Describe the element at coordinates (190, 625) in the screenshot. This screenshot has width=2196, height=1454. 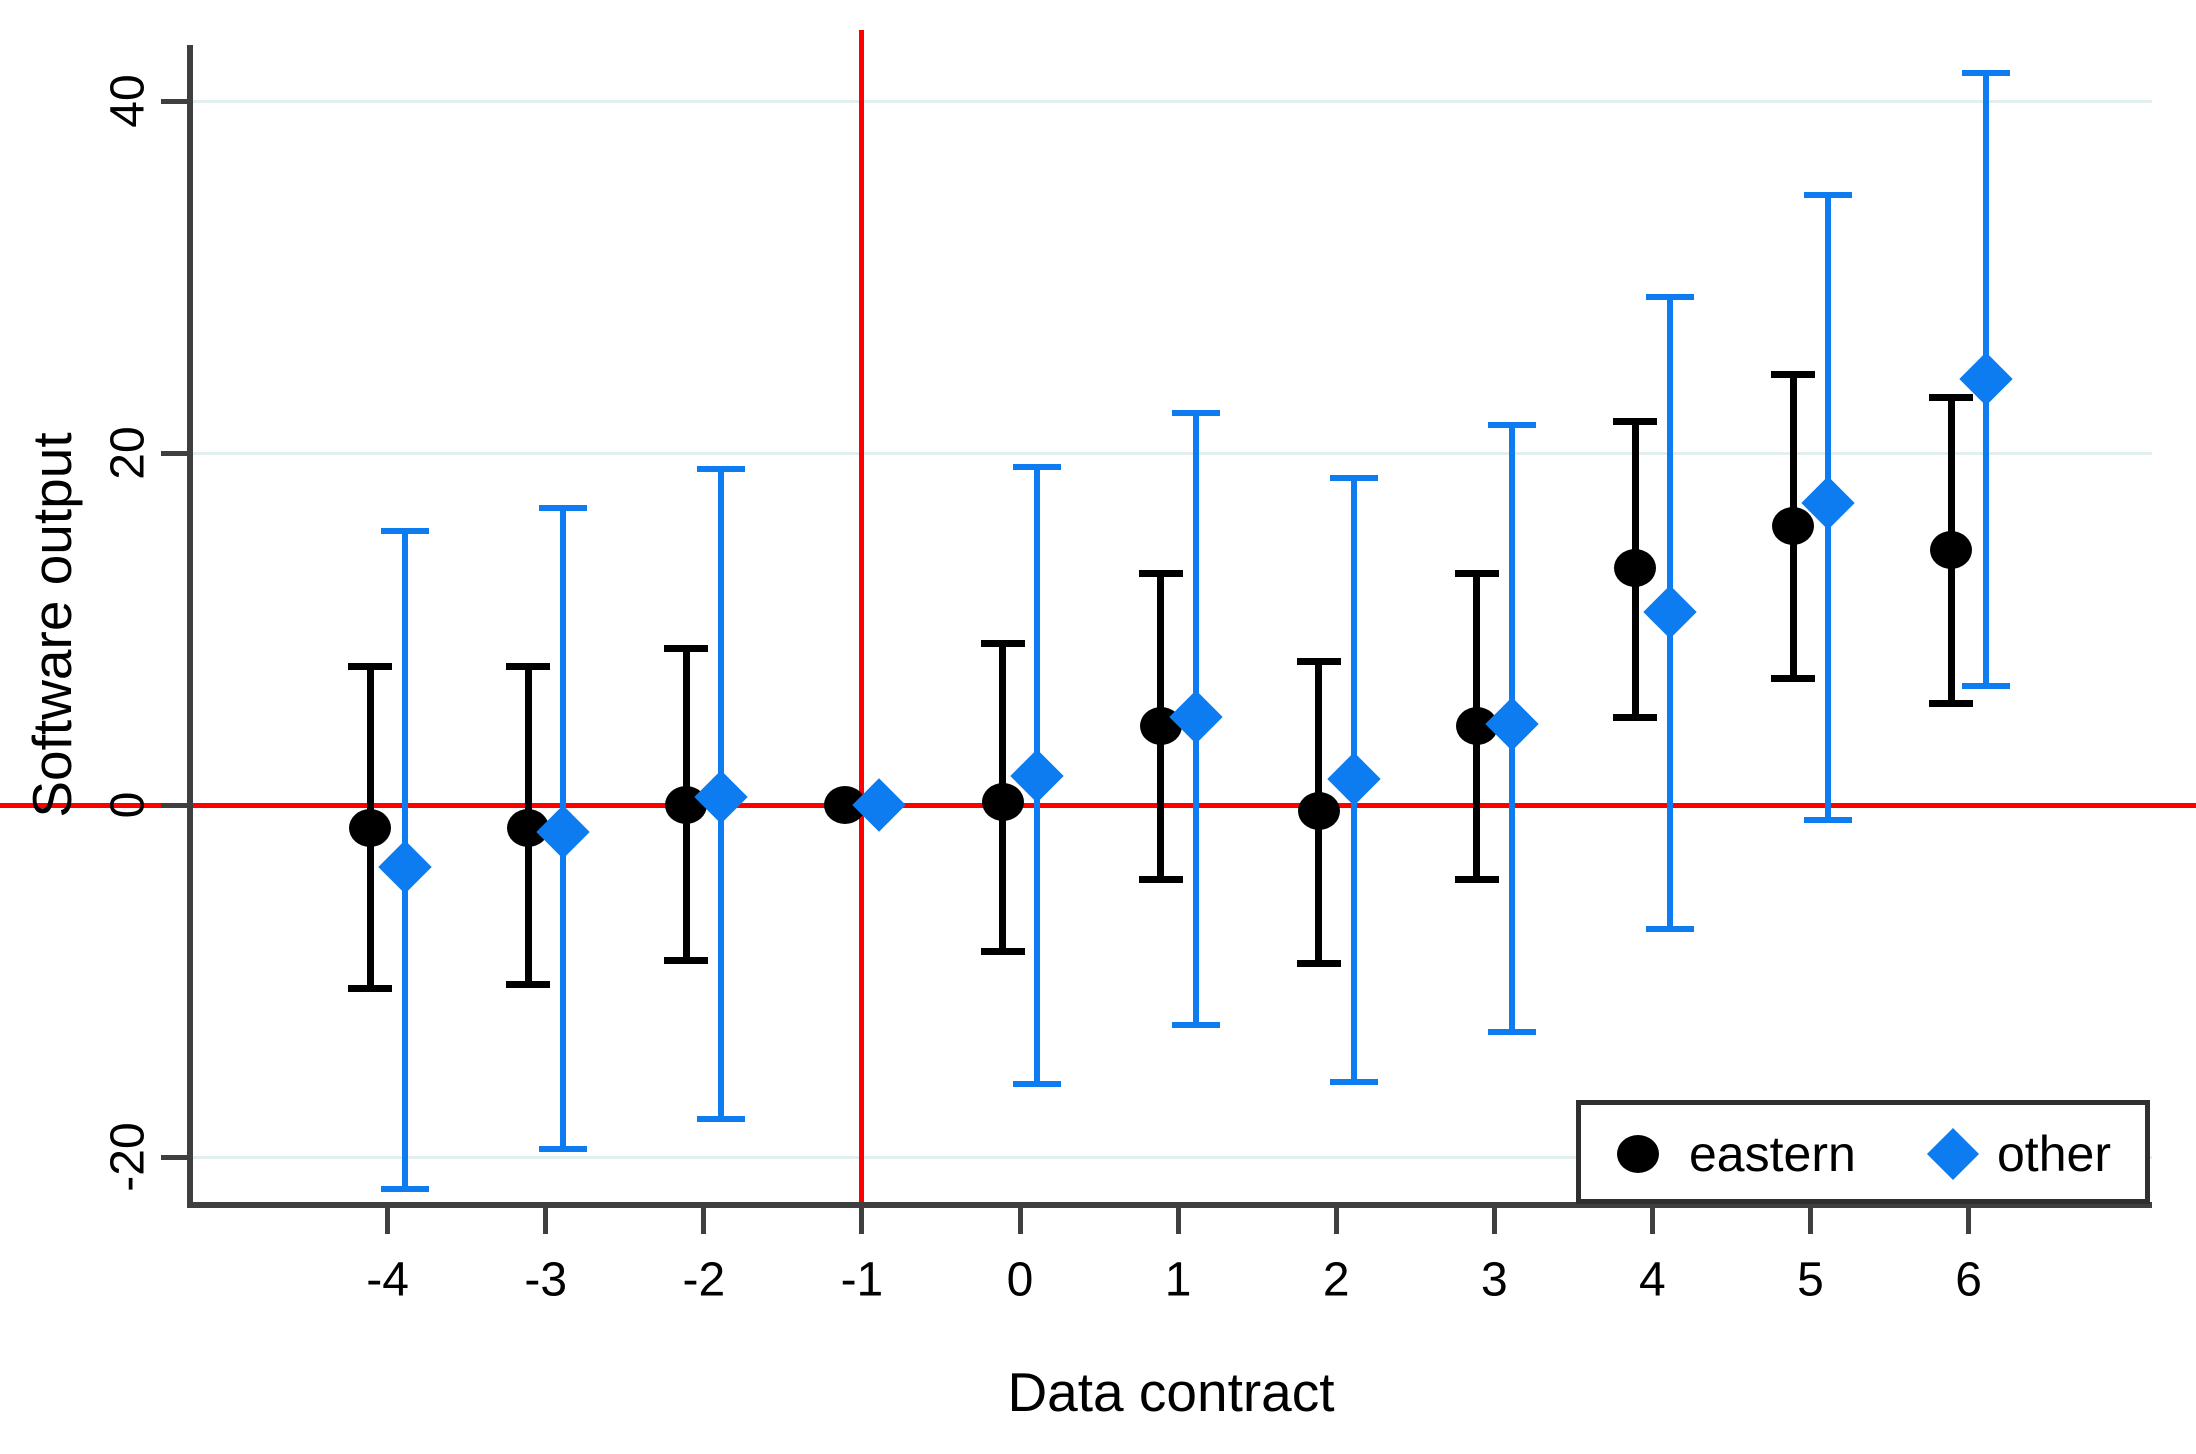
I see `y-axis-line` at that location.